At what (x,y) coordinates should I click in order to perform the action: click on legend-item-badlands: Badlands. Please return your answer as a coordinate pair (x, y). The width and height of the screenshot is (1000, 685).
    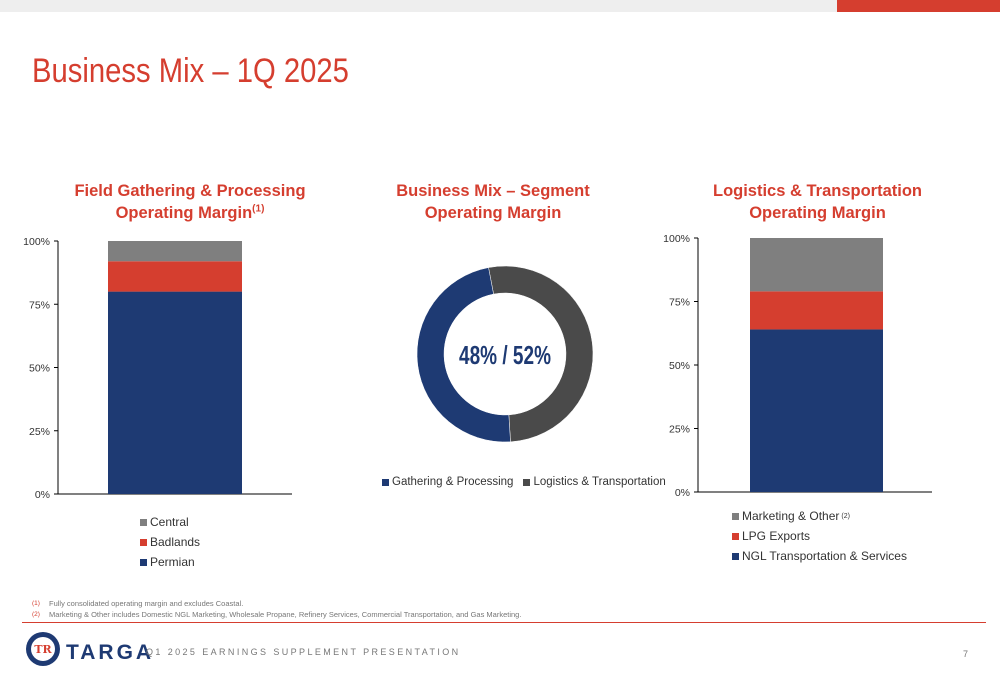
    Looking at the image, I should click on (170, 542).